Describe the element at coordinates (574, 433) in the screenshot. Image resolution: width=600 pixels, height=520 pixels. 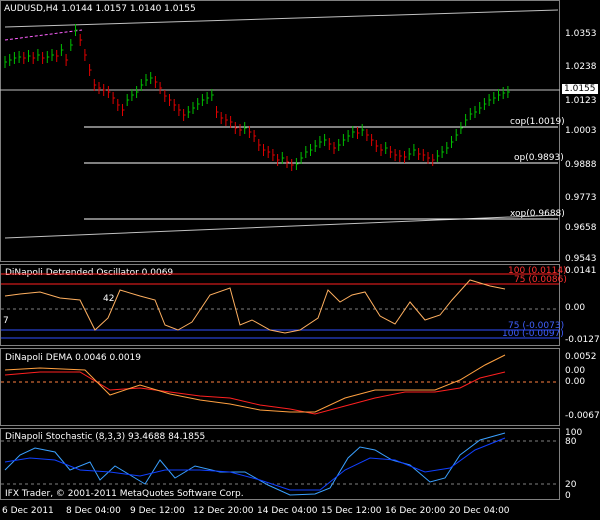
I see `stoch-axis-label: 100` at that location.